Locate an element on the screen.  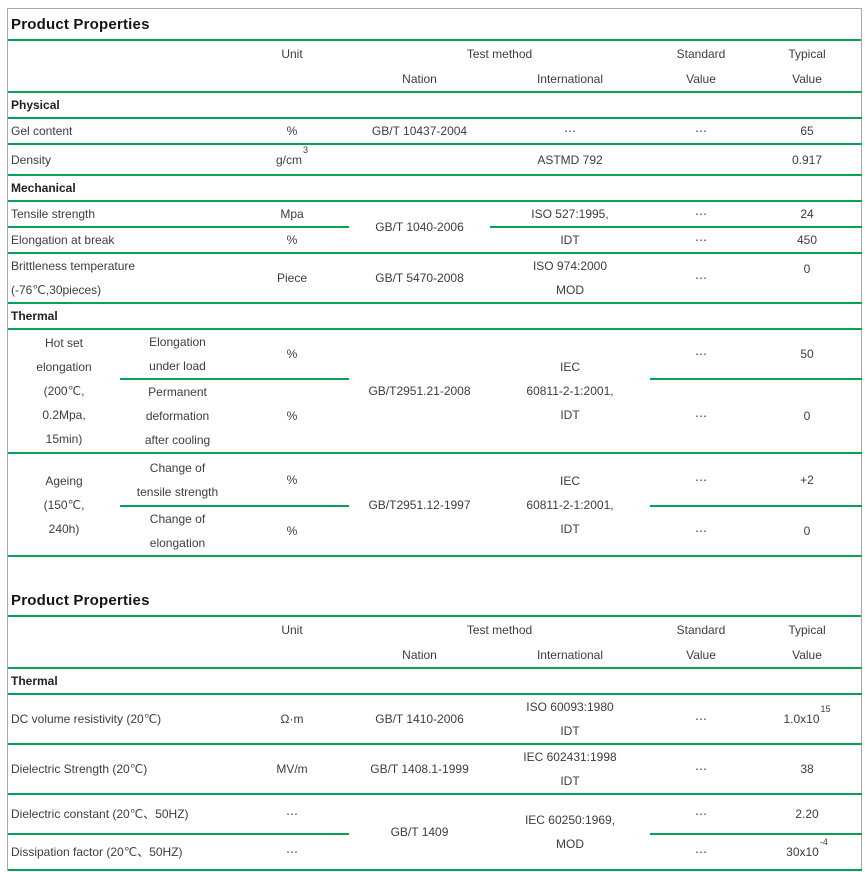
text-line: 0.2Mpa, is located at coordinates (64, 415).